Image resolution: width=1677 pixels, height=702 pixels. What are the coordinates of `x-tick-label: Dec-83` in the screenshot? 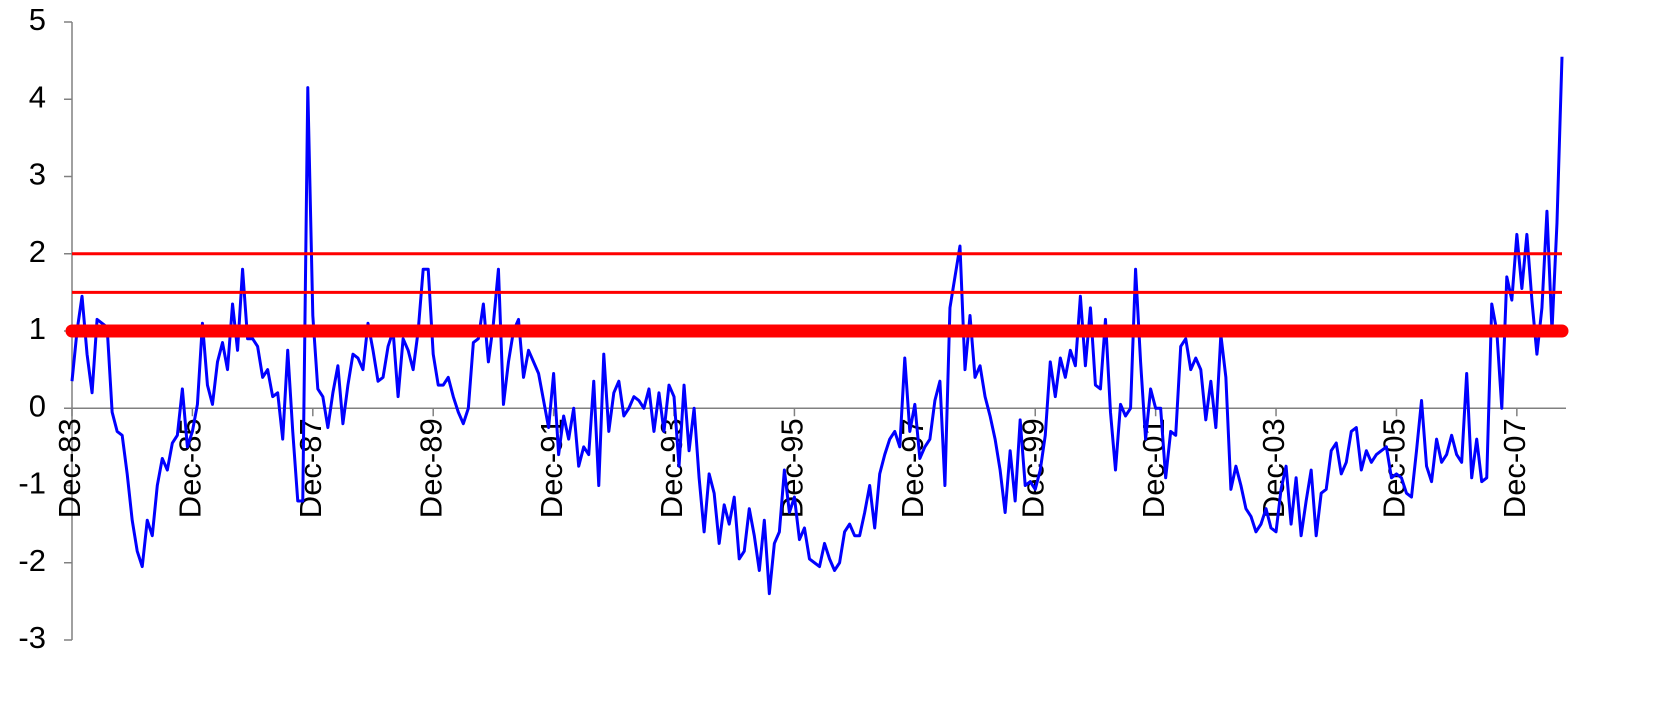 It's located at (69, 468).